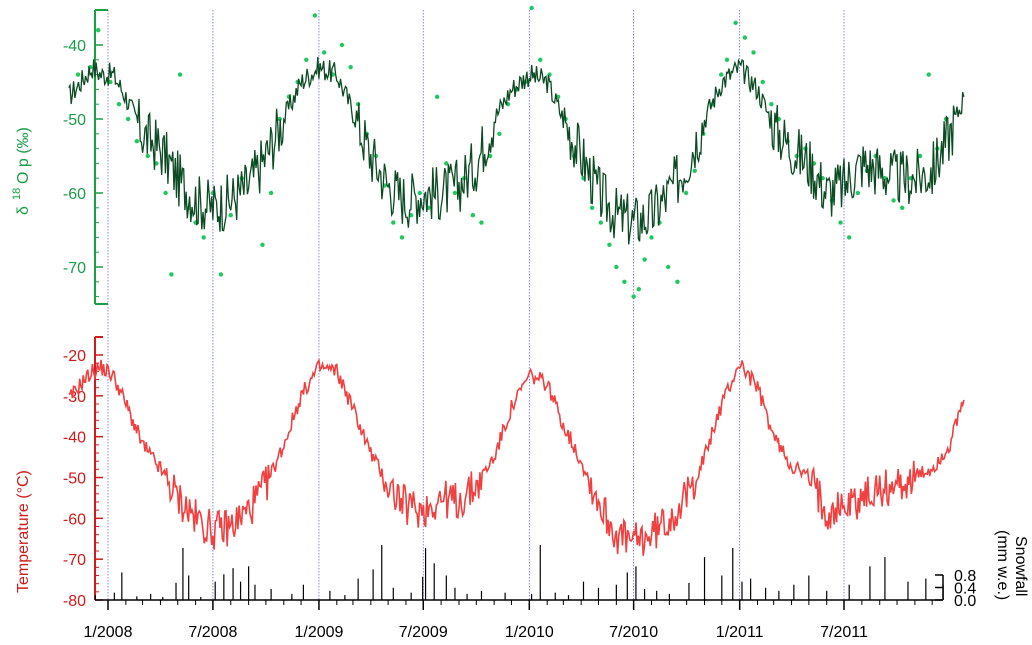 The width and height of the screenshot is (1032, 645). What do you see at coordinates (108, 632) in the screenshot?
I see `x-tick-label: 1/2008` at bounding box center [108, 632].